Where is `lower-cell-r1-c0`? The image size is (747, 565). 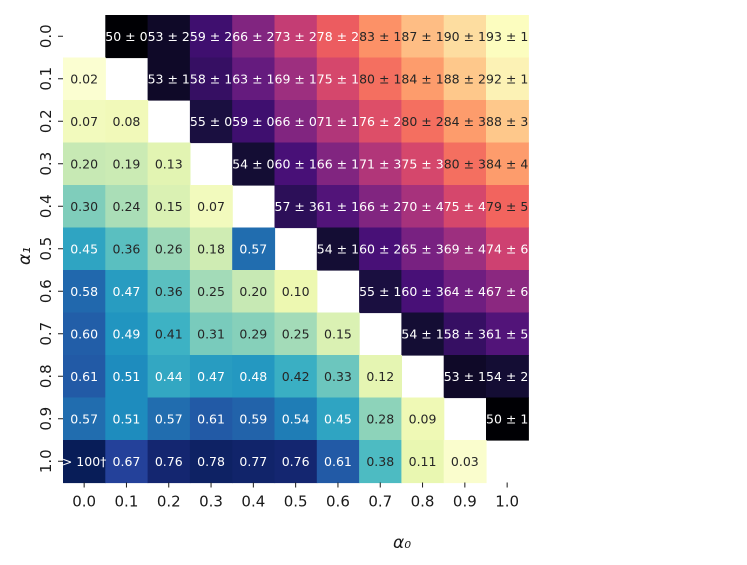 lower-cell-r1-c0 is located at coordinates (84, 79).